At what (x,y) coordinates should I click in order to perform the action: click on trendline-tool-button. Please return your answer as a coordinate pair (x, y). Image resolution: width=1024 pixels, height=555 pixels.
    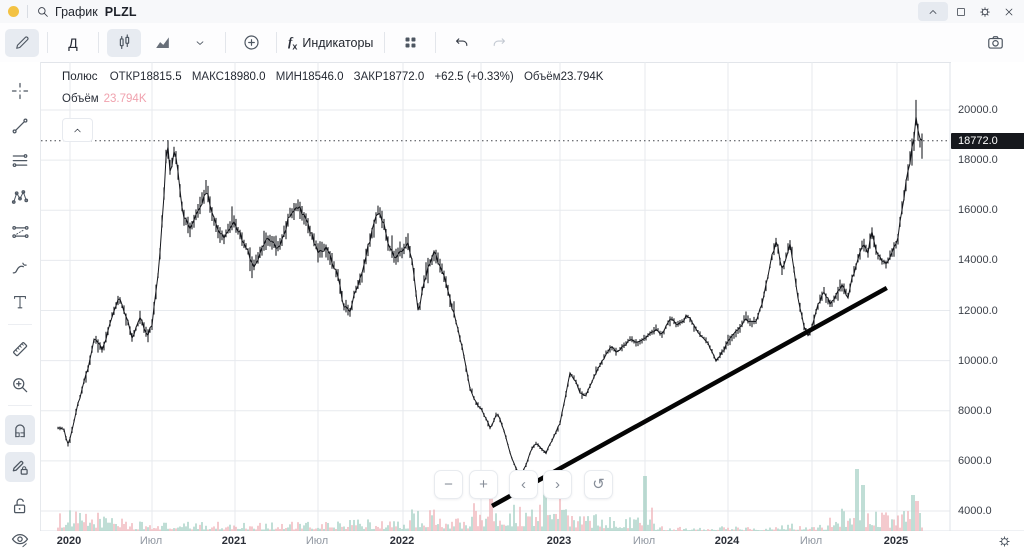
    Looking at the image, I should click on (20, 126).